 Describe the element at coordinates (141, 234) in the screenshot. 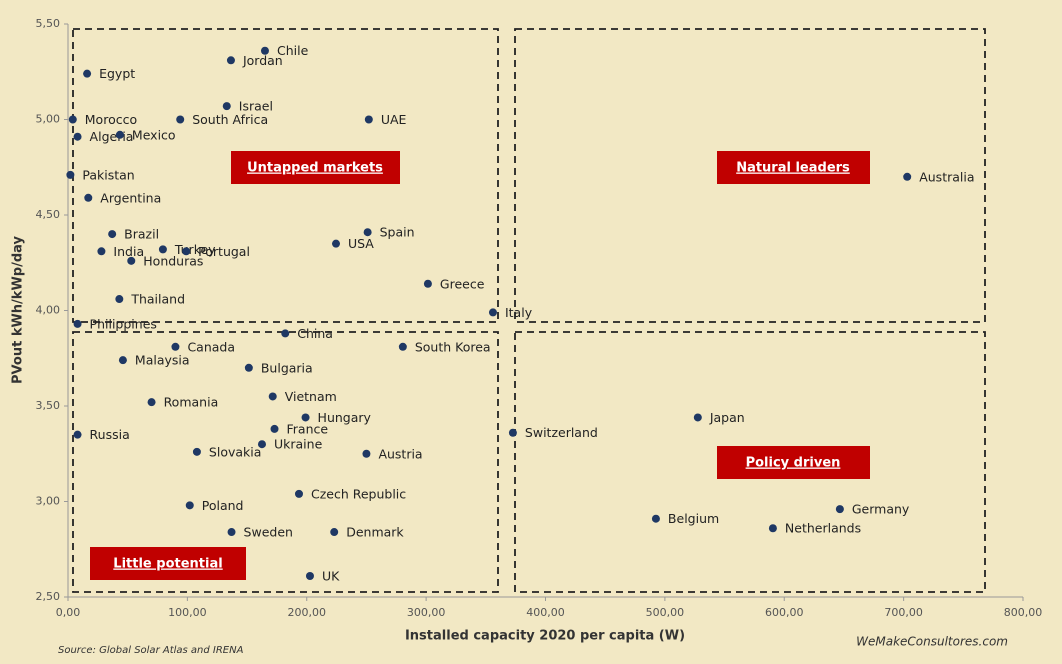

I see `point-label: Brazil` at that location.